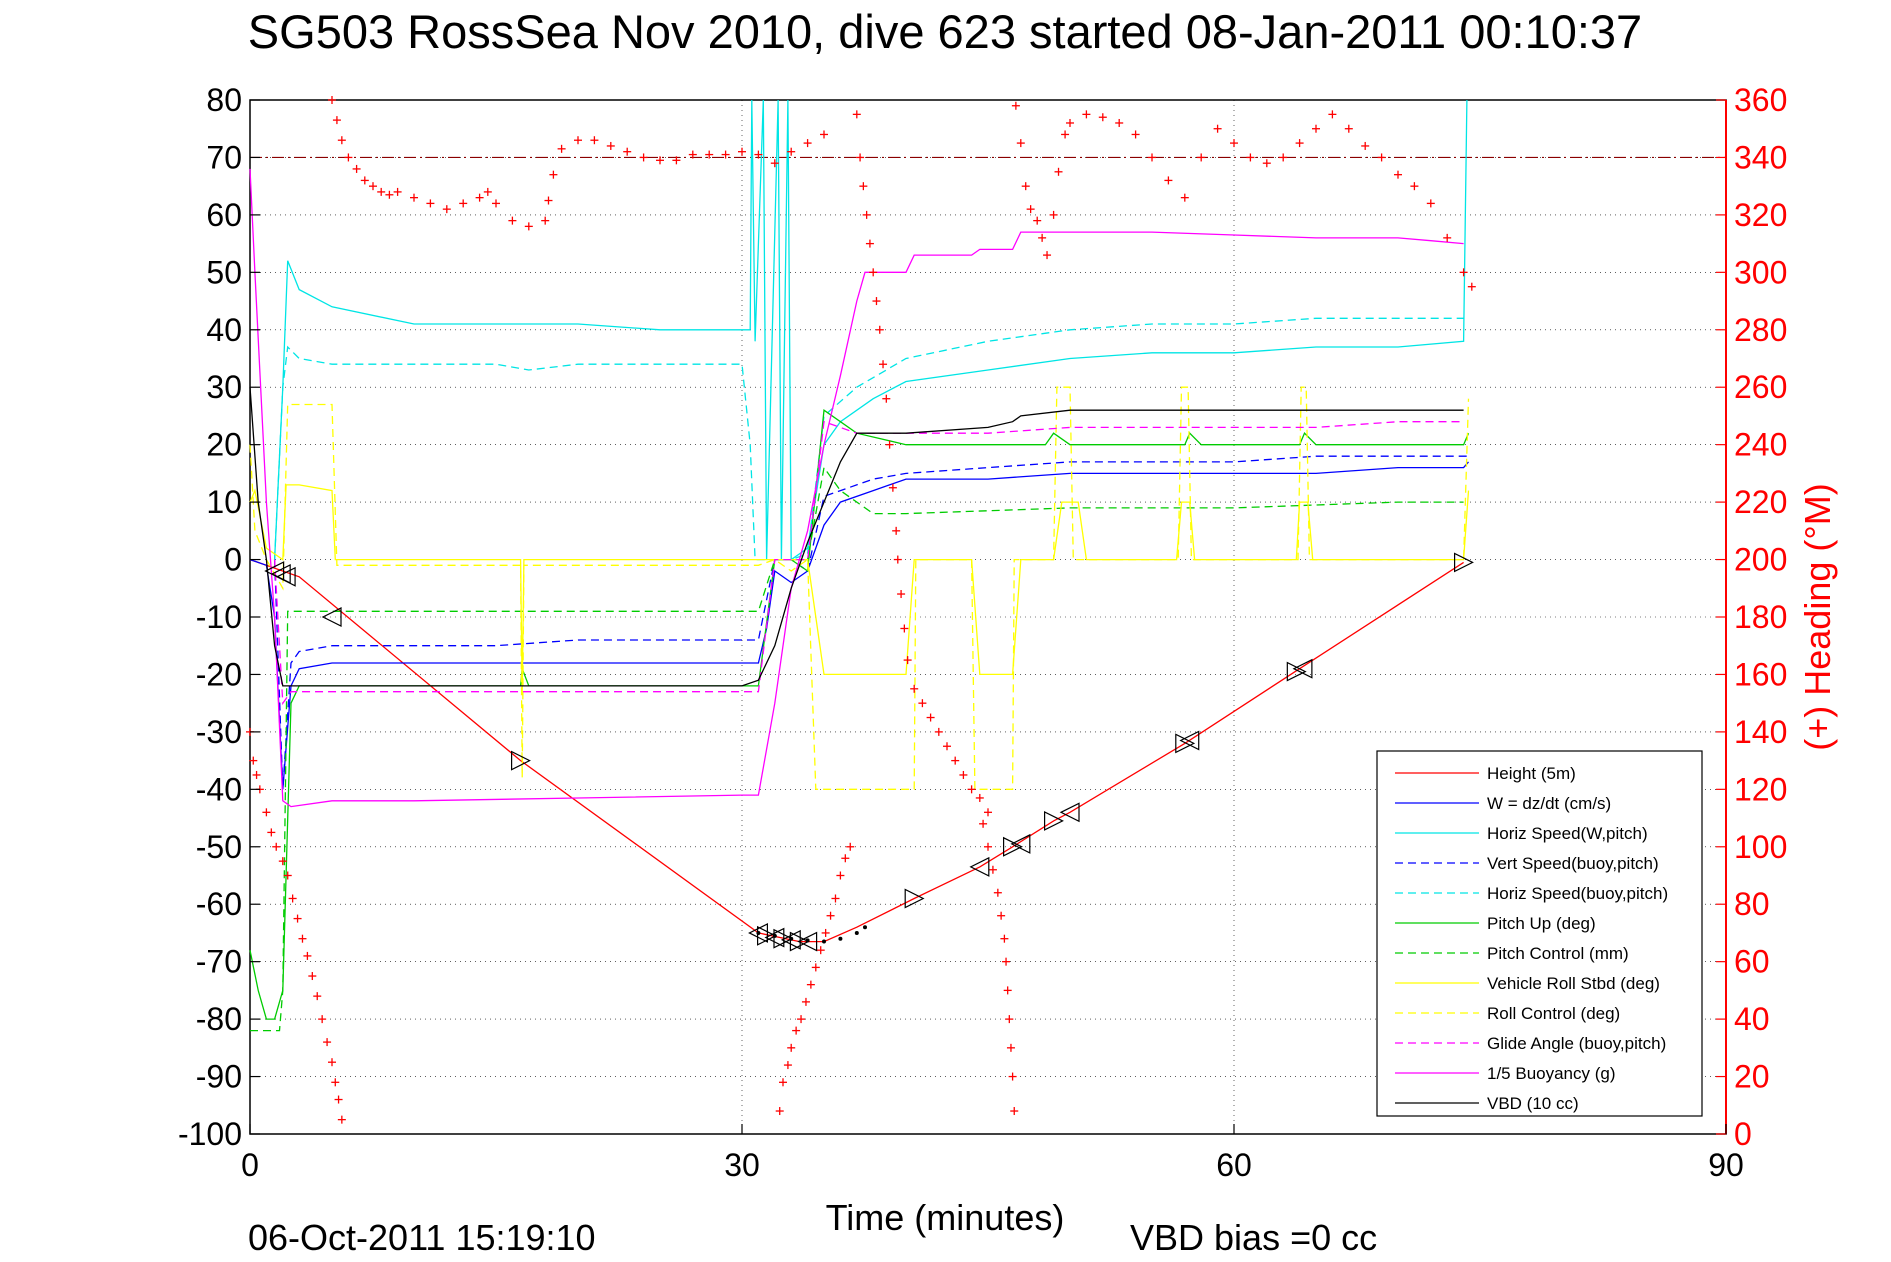  I want to click on right-tick-label: 260, so click(1760, 387).